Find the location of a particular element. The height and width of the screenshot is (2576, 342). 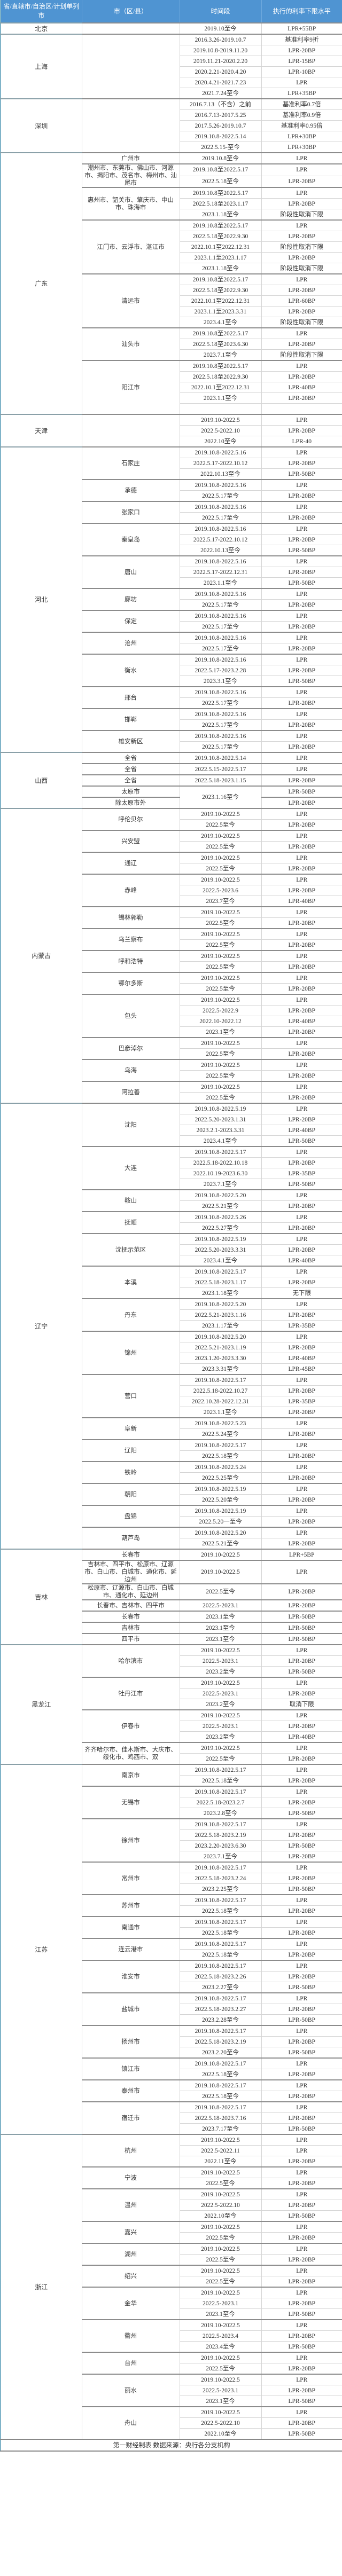

period-cell: 2022.5.18-2022.10.18 is located at coordinates (220, 1162).